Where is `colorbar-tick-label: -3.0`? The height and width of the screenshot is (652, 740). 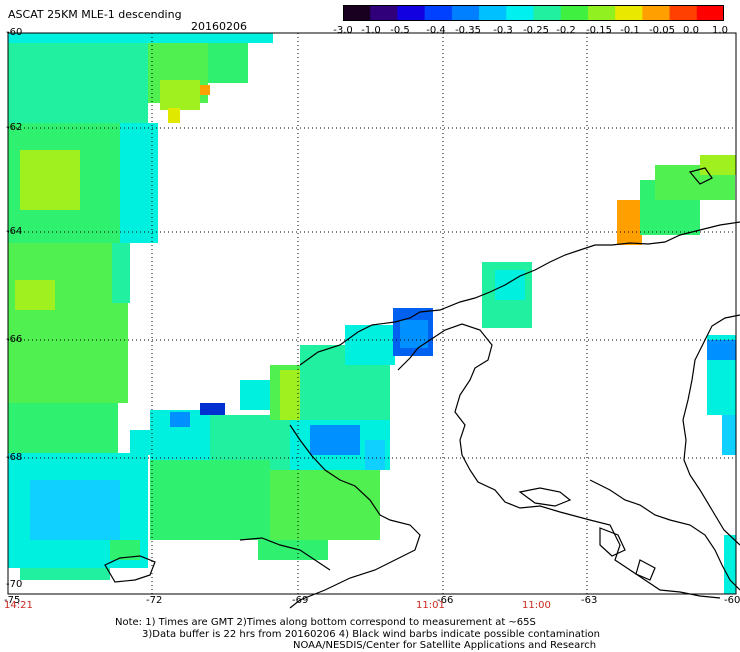 colorbar-tick-label: -3.0 is located at coordinates (343, 30).